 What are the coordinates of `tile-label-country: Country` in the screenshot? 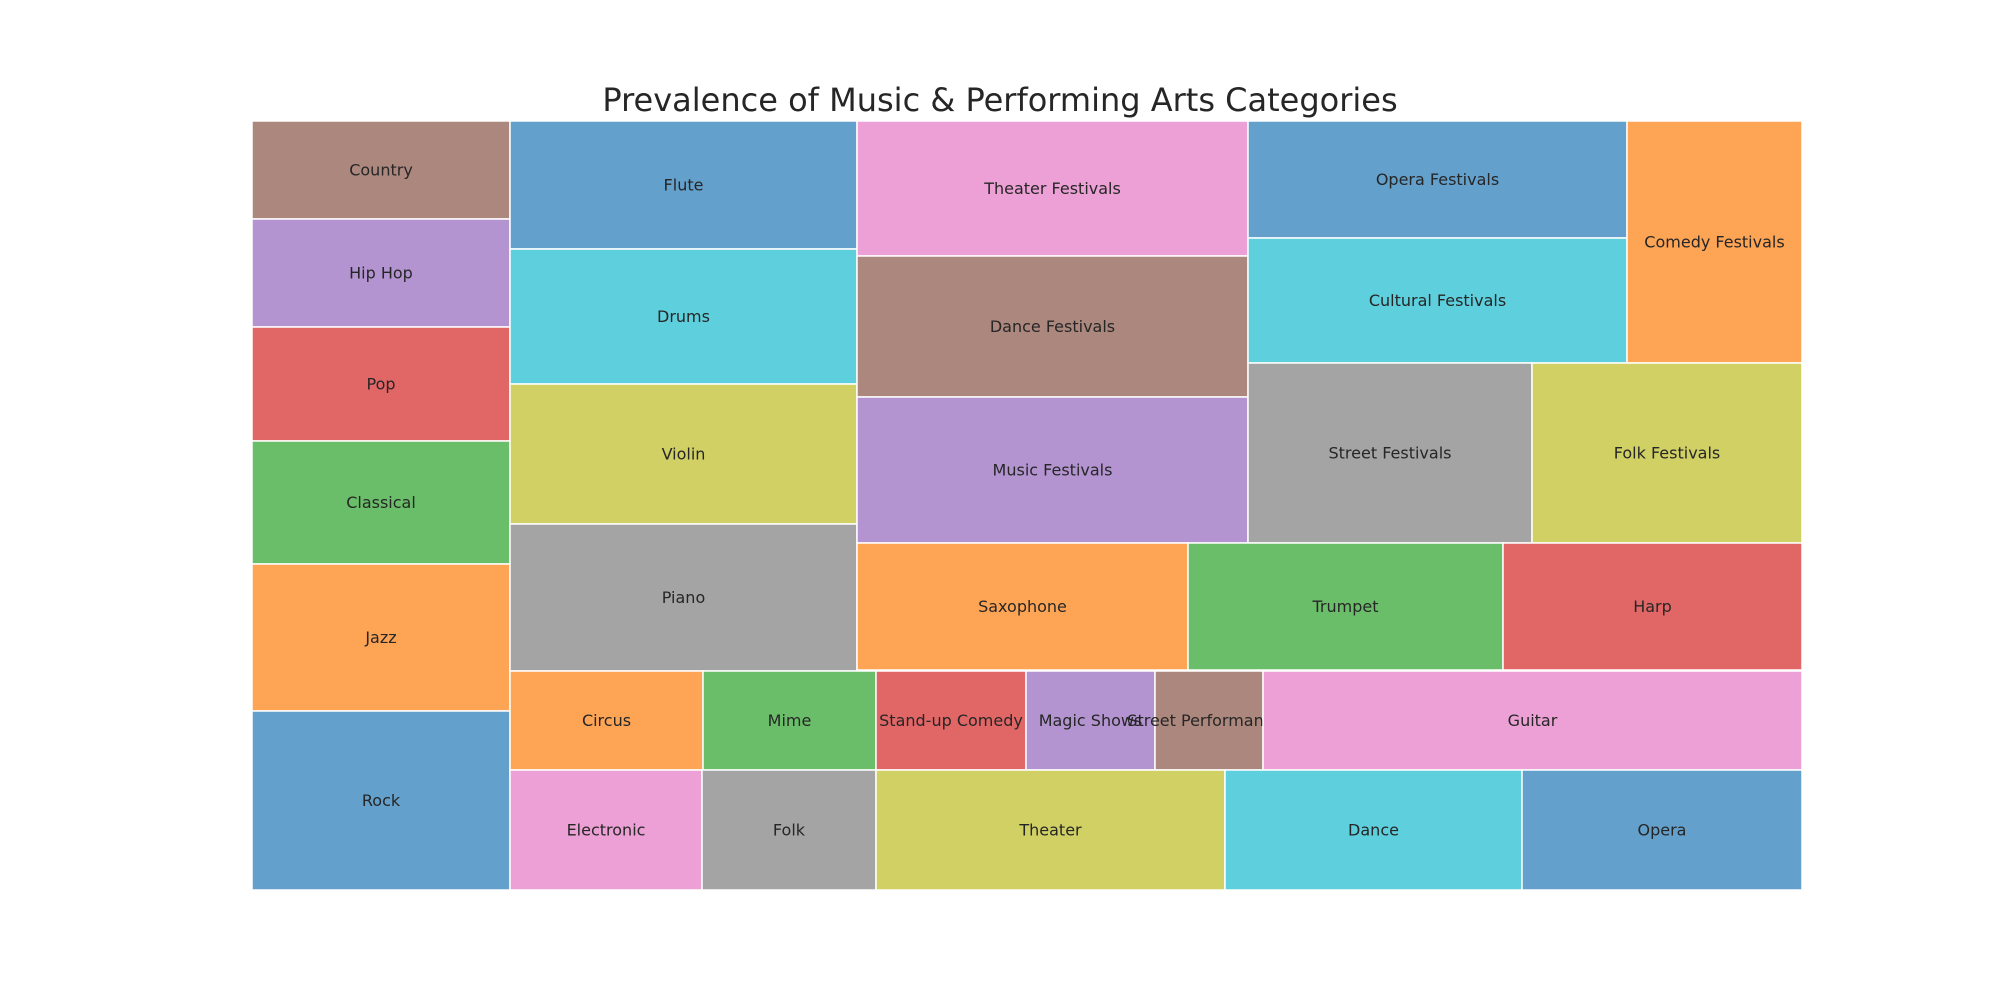 It's located at (381, 170).